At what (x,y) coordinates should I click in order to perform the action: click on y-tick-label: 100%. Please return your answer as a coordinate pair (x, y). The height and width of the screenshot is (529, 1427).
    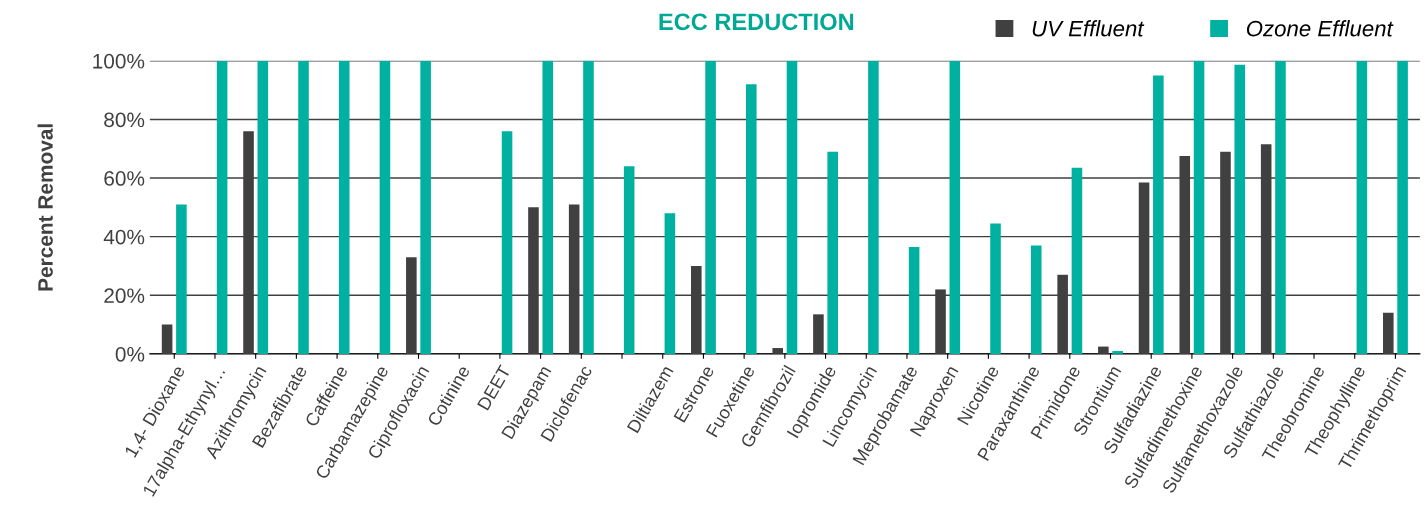
    Looking at the image, I should click on (119, 61).